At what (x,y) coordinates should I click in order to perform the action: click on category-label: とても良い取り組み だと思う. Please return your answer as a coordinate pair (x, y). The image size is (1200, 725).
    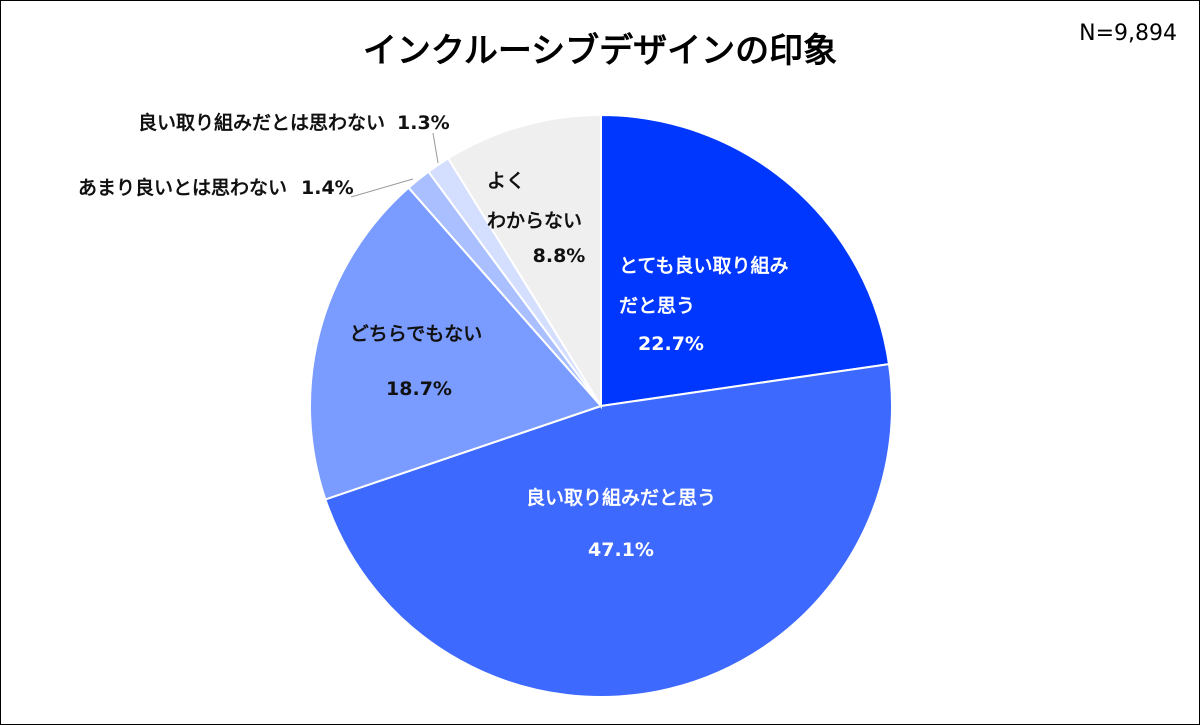
    Looking at the image, I should click on (704, 286).